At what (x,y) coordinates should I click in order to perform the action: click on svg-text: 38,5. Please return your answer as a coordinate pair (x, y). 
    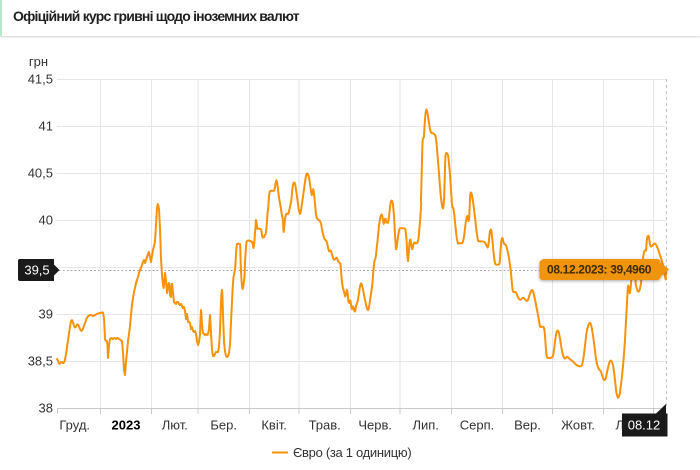
    Looking at the image, I should click on (40, 361).